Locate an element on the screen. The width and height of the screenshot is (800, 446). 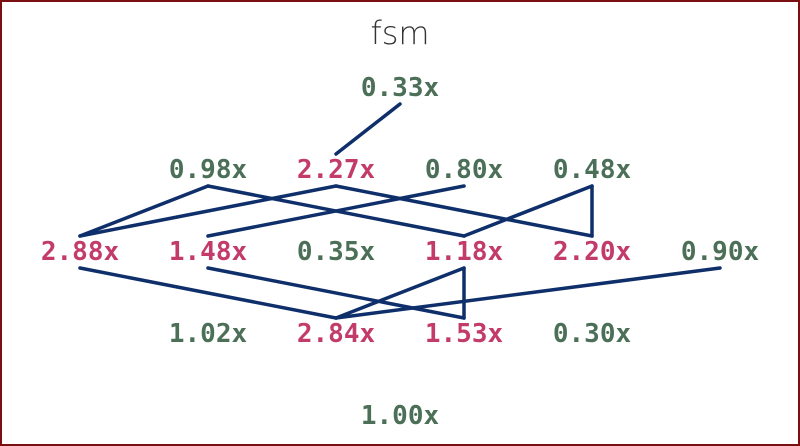
node-label: 1.02x is located at coordinates (208, 334).